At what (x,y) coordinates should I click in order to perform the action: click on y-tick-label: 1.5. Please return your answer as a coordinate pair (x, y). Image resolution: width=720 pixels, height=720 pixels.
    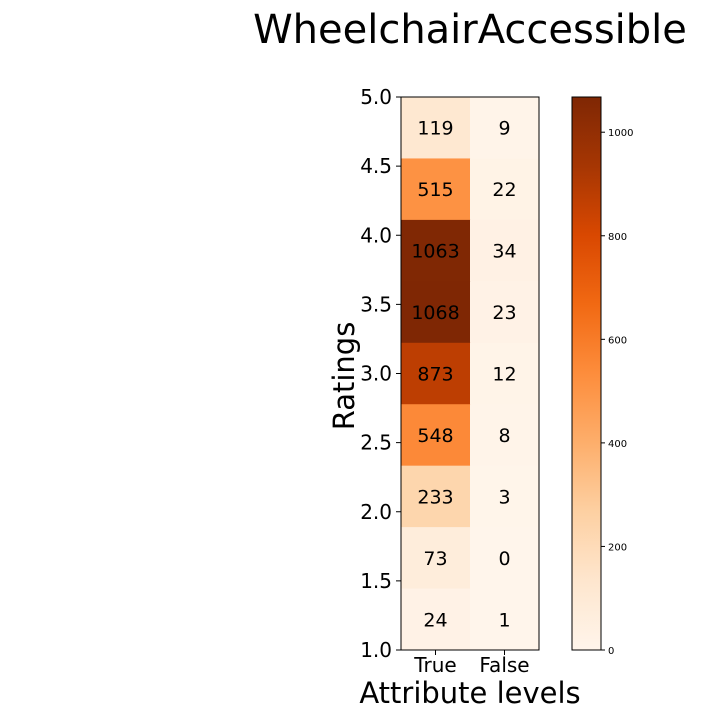
    Looking at the image, I should click on (376, 581).